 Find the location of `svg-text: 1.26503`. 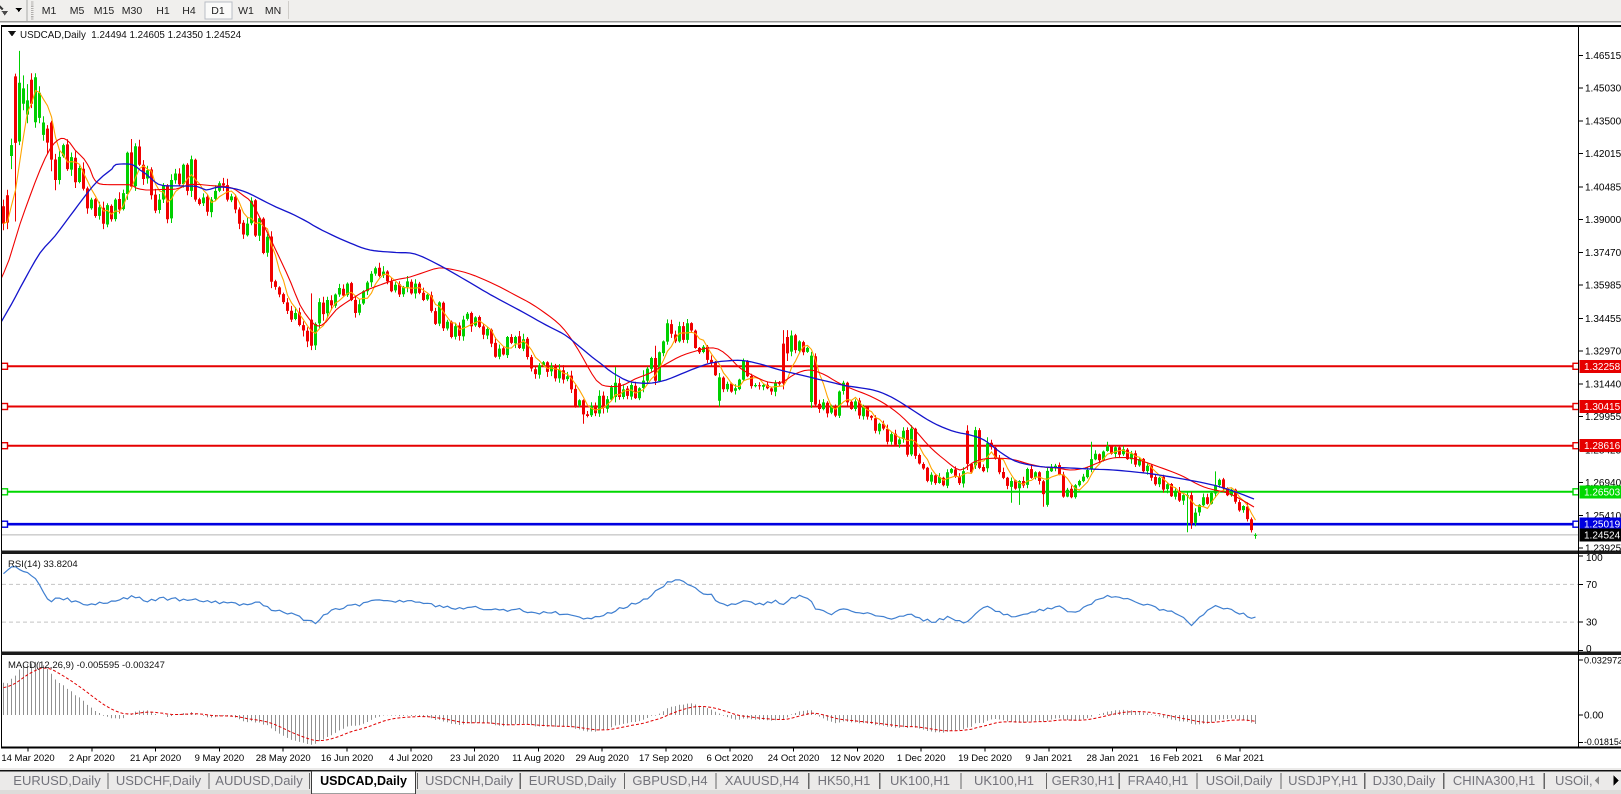

svg-text: 1.26503 is located at coordinates (1602, 492).